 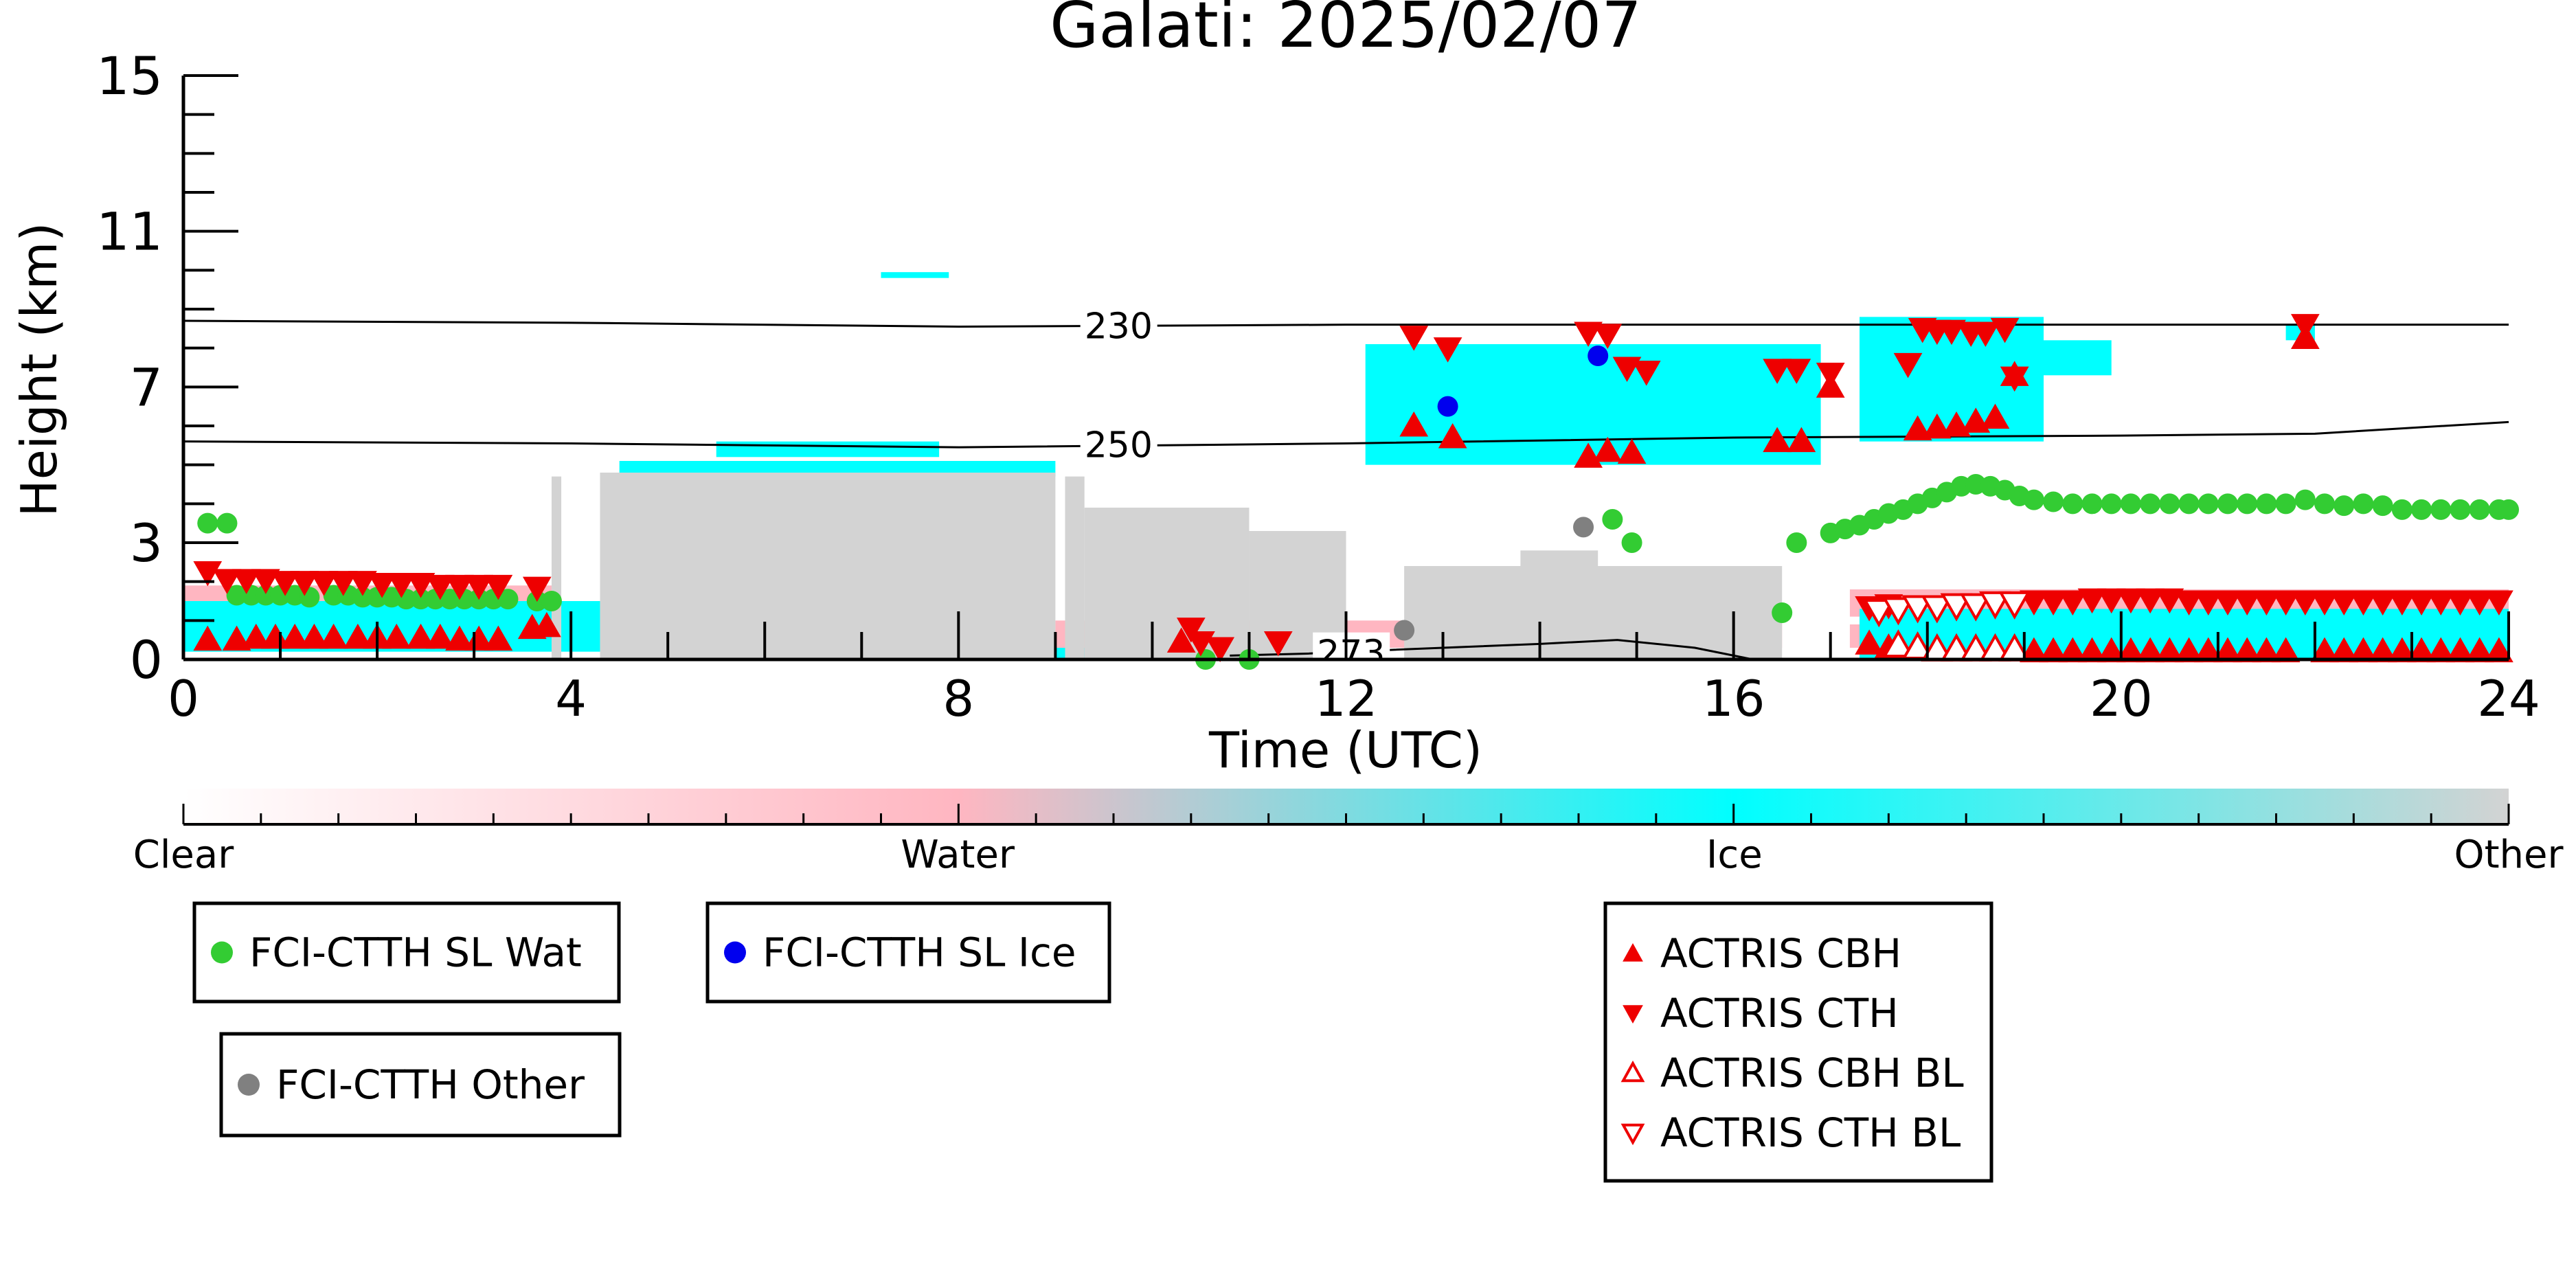 I want to click on contour-label: 250, so click(x=1119, y=445).